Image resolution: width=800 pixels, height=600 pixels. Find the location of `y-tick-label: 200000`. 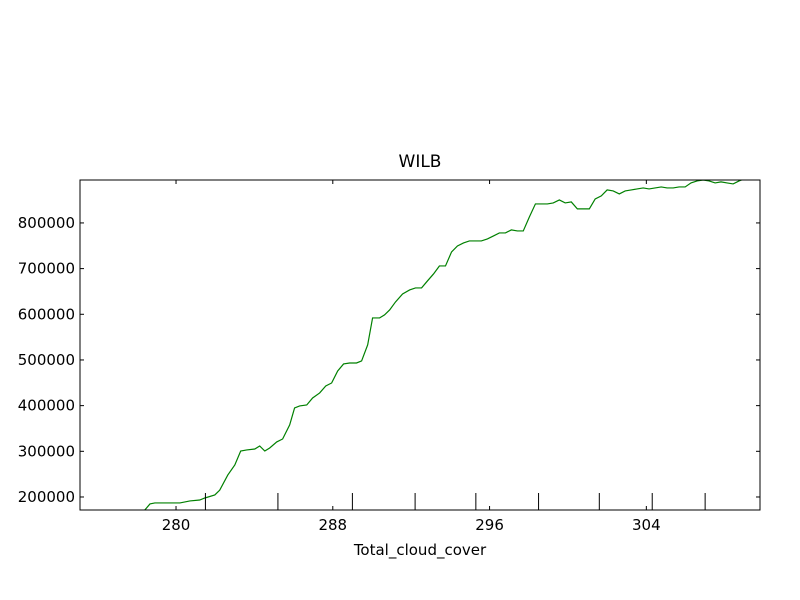

y-tick-label: 200000 is located at coordinates (46, 497).